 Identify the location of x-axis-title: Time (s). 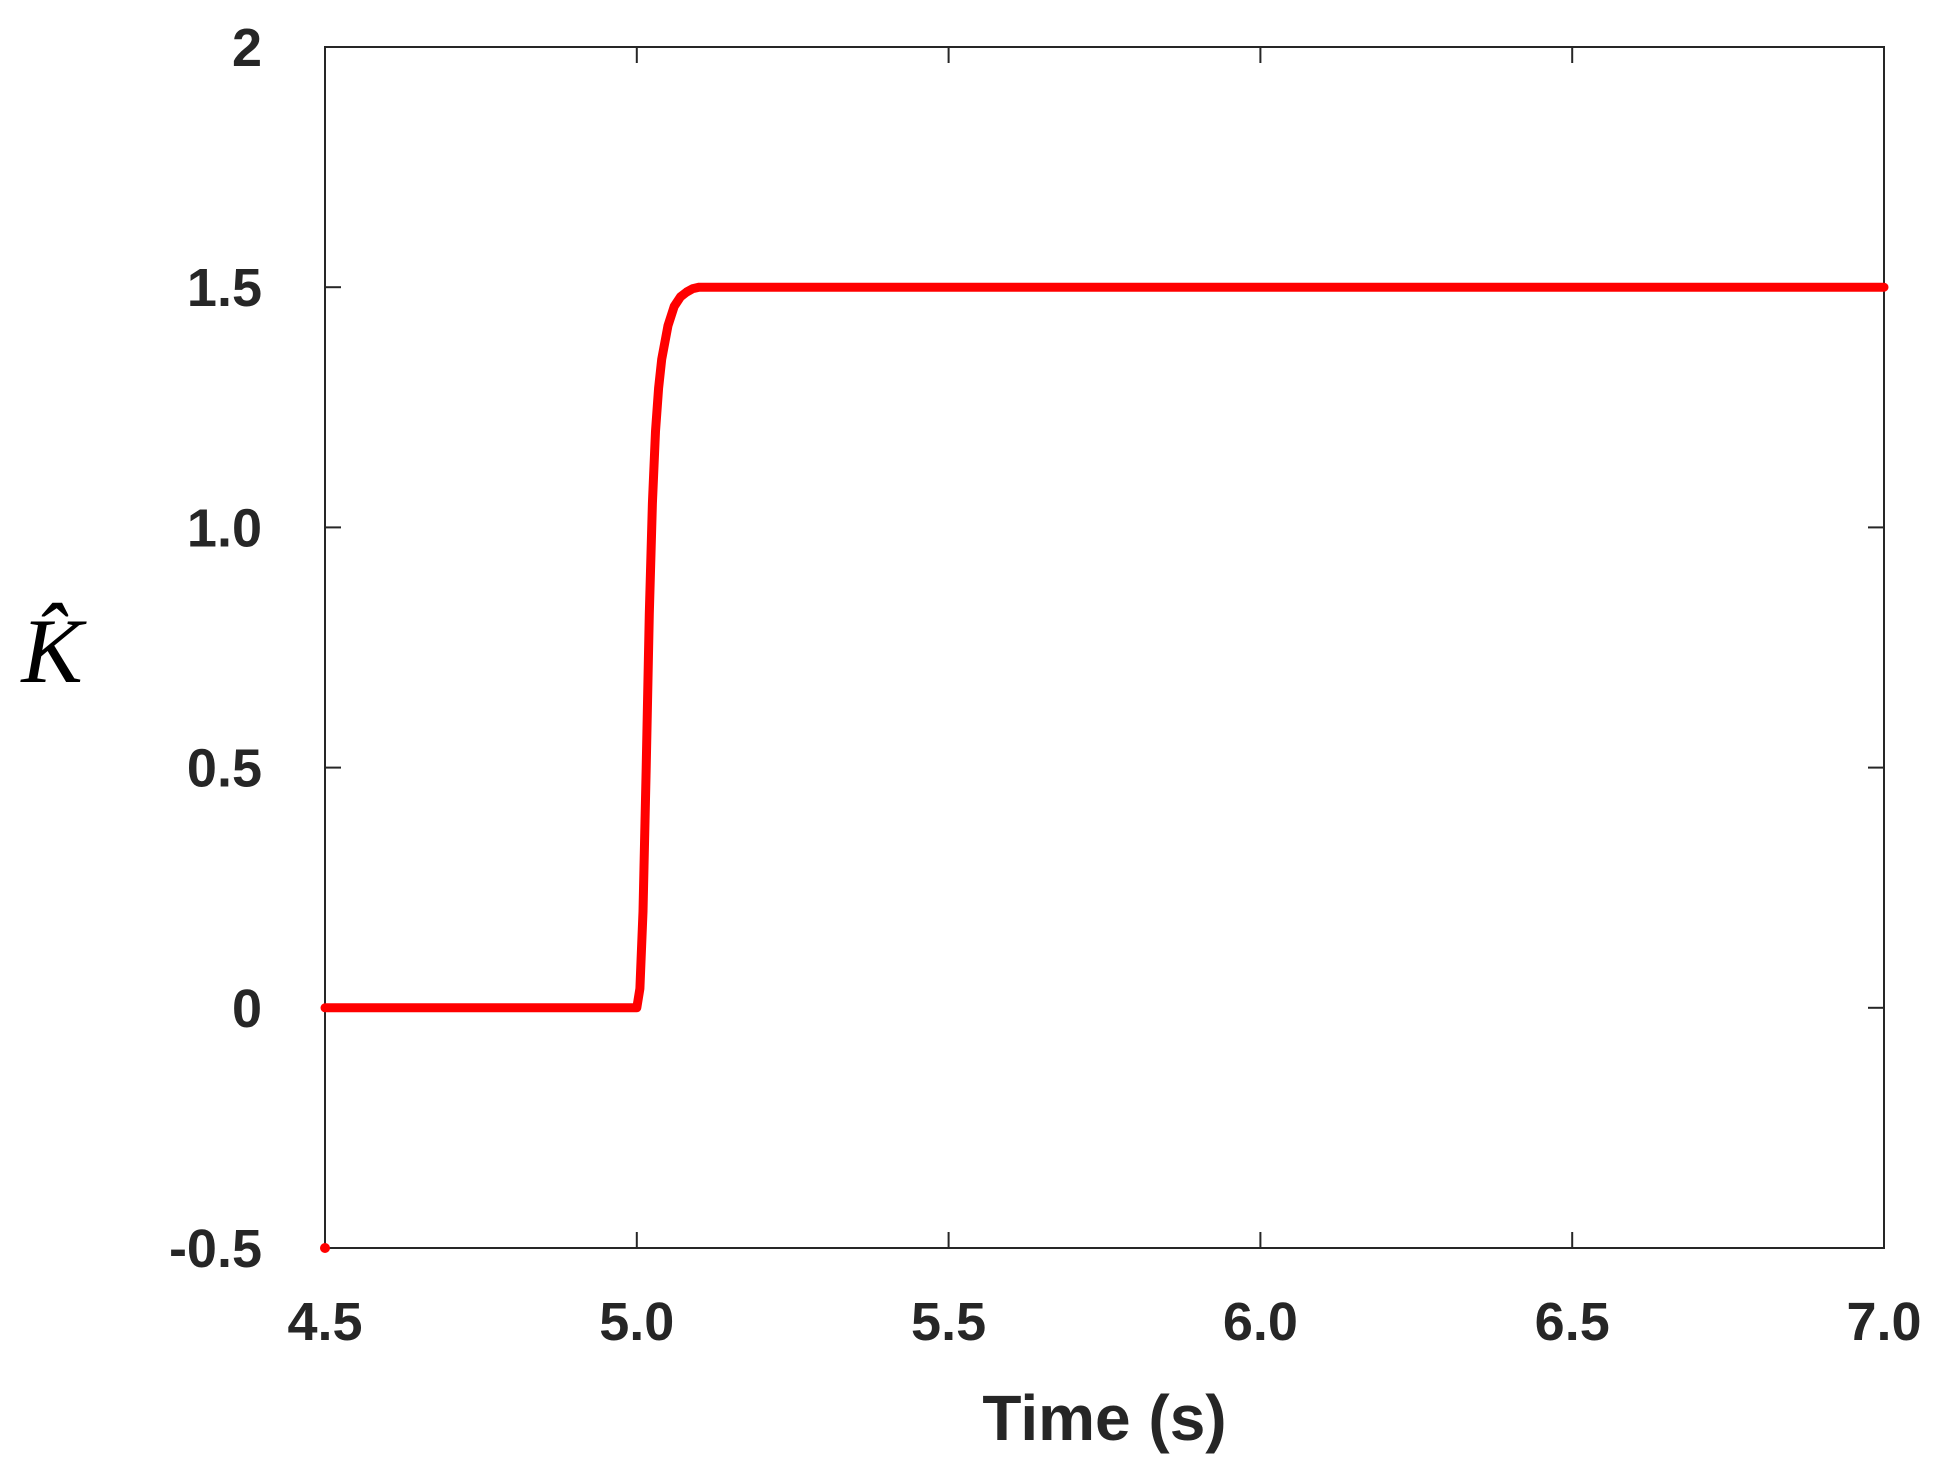
(1104, 1418).